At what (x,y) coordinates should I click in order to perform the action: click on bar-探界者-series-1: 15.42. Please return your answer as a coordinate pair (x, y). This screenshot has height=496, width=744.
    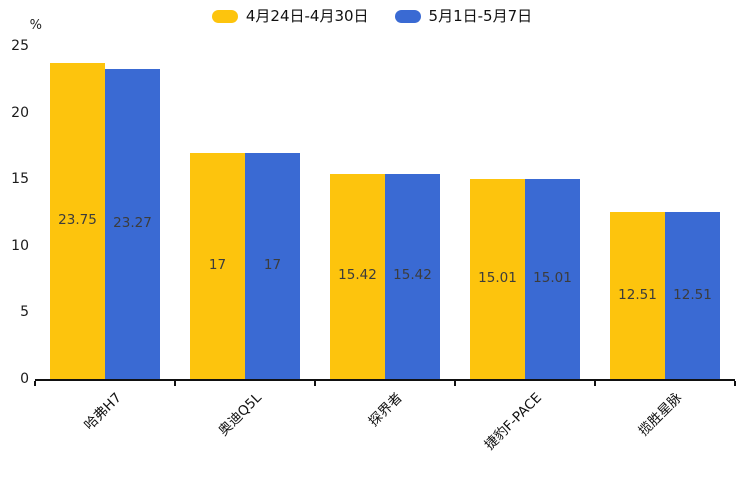
    Looking at the image, I should click on (357, 276).